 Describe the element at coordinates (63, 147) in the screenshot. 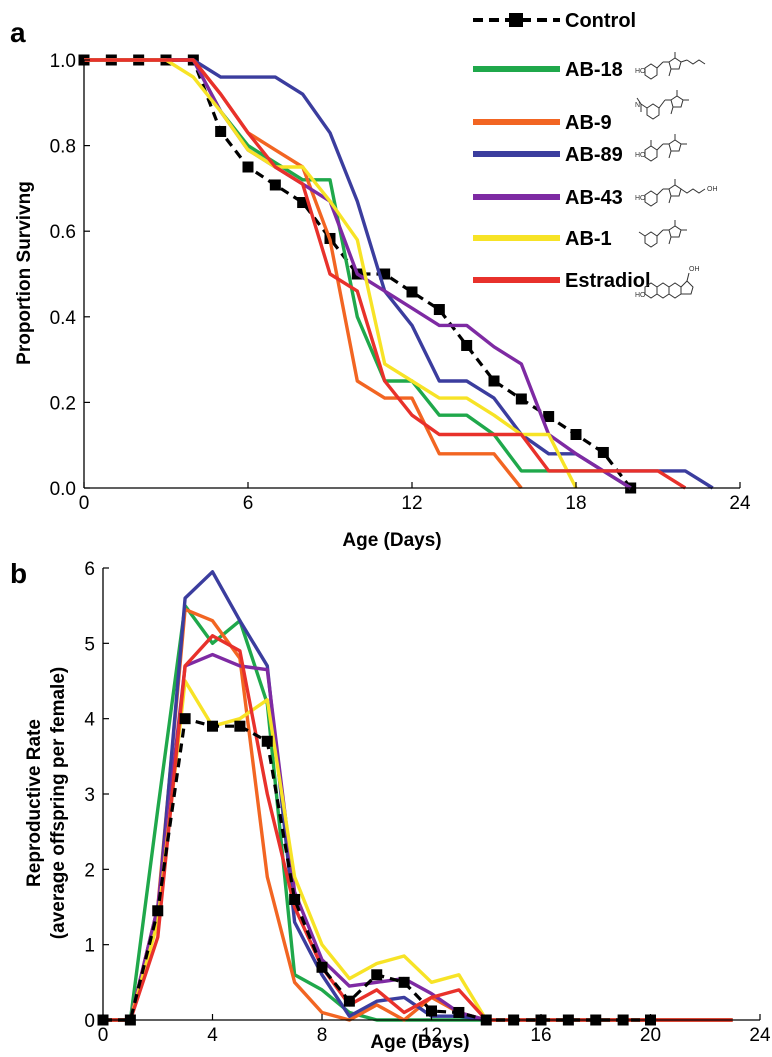

I see `survival-y-tick-label: 0.8` at that location.